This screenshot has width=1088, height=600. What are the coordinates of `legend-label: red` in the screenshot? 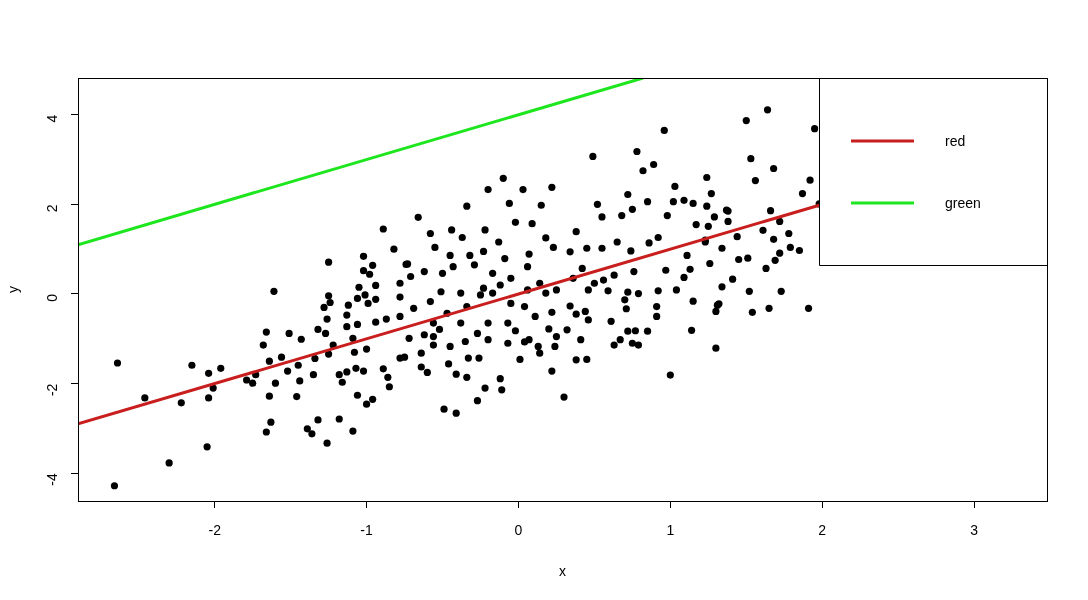 It's located at (955, 140).